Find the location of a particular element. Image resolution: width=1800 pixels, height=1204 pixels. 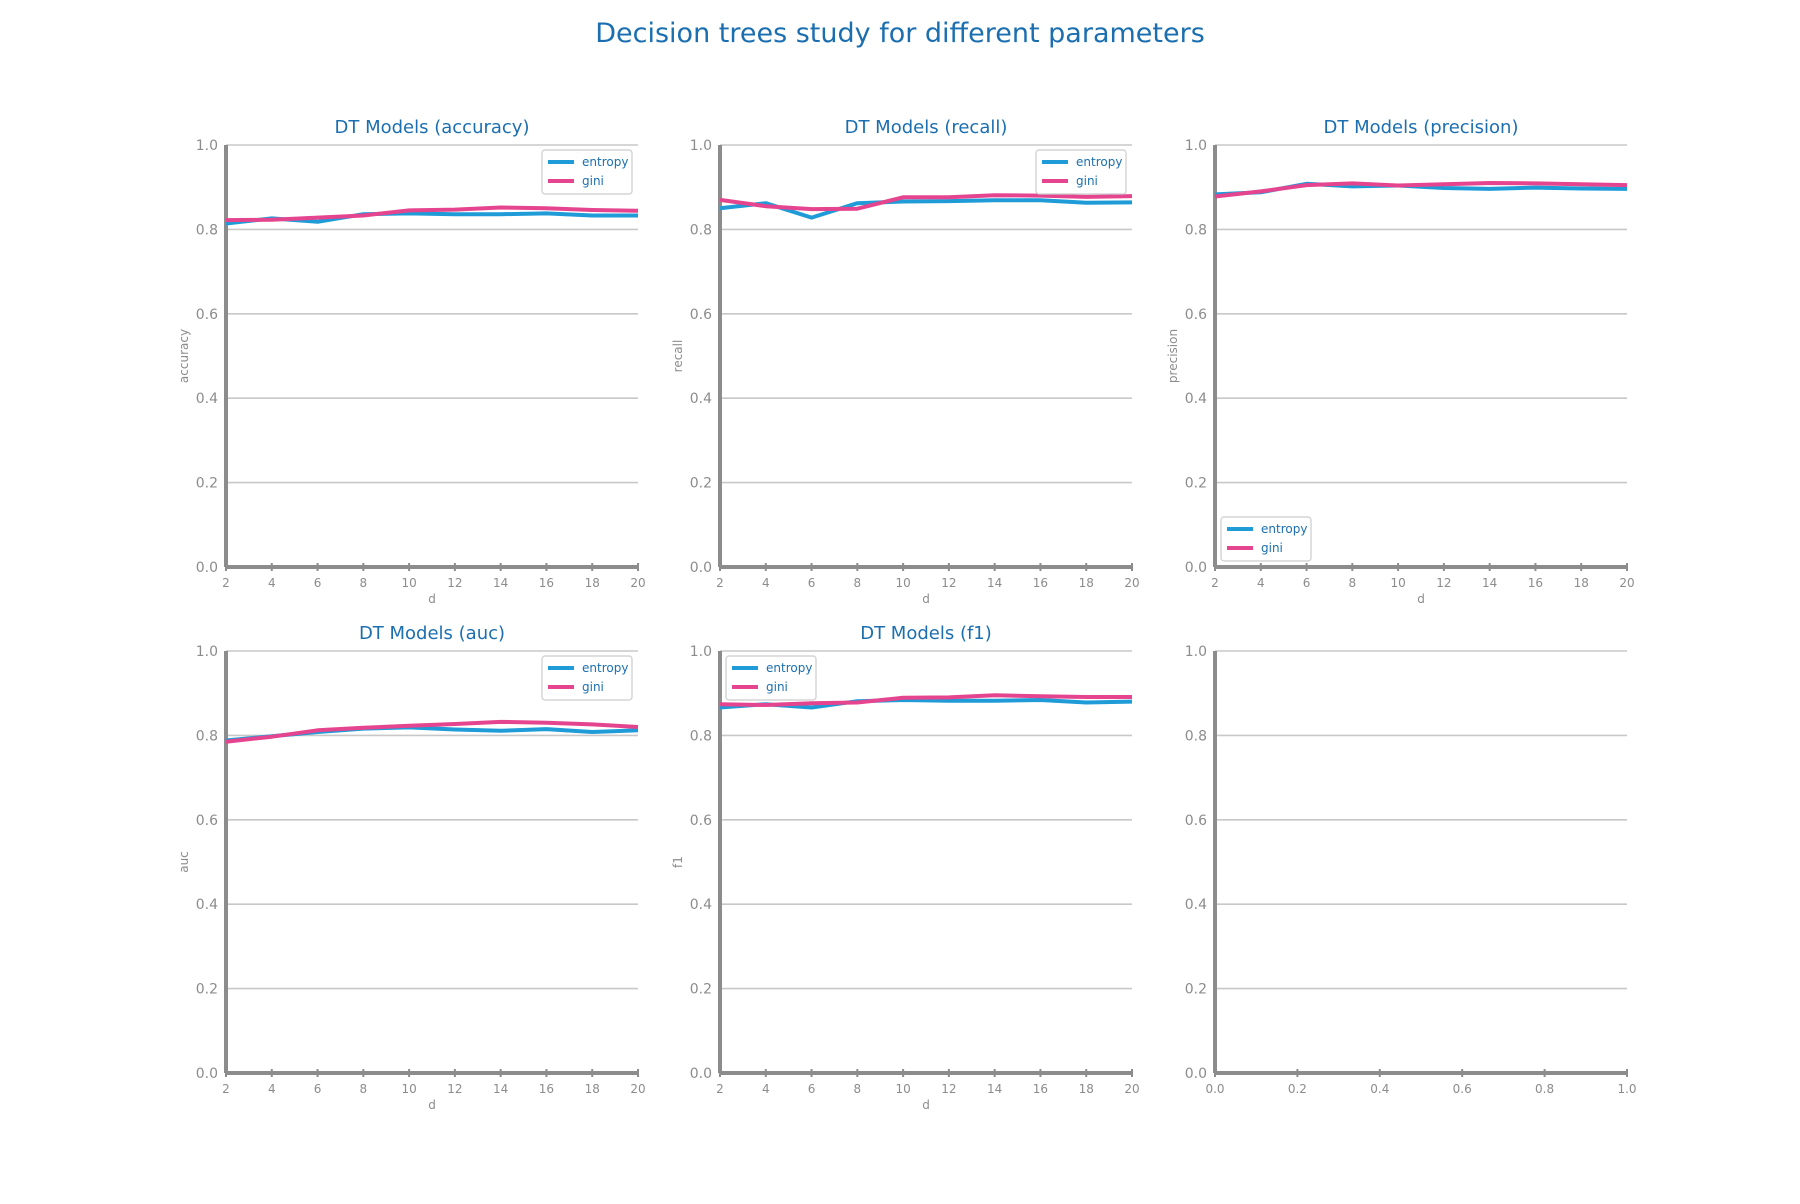

y-axis-label: accuracy is located at coordinates (184, 356).